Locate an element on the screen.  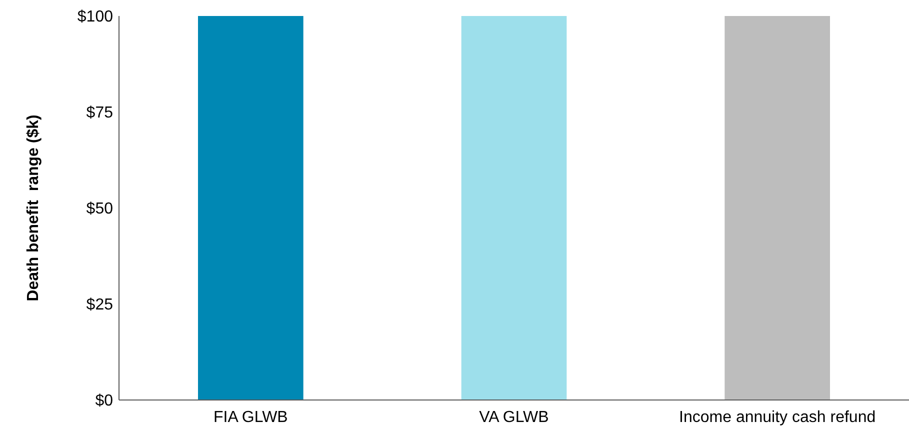
x-tick-label: VA GLWB is located at coordinates (514, 417).